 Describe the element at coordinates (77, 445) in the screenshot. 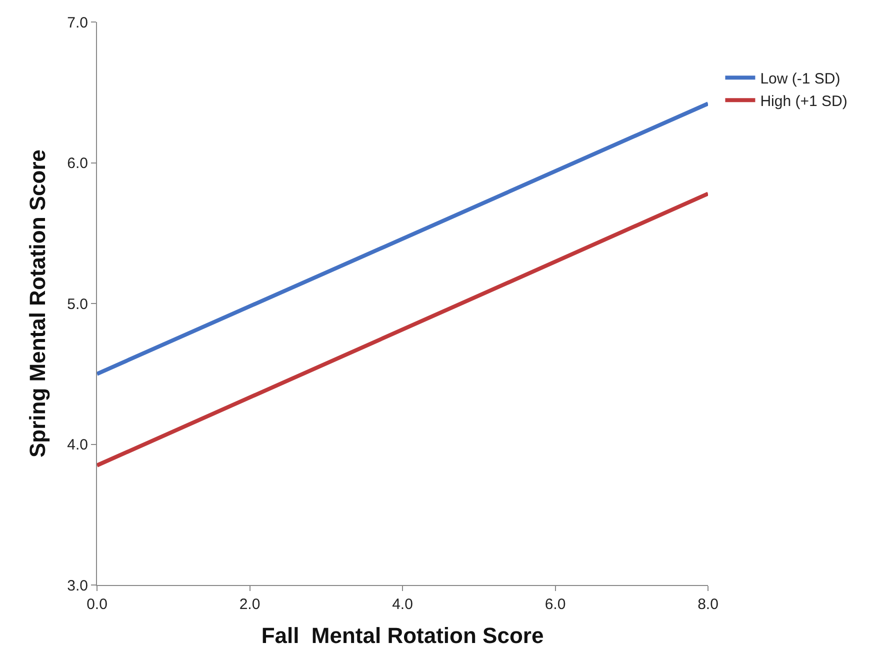

I see `y-tick-label: 4.0` at that location.